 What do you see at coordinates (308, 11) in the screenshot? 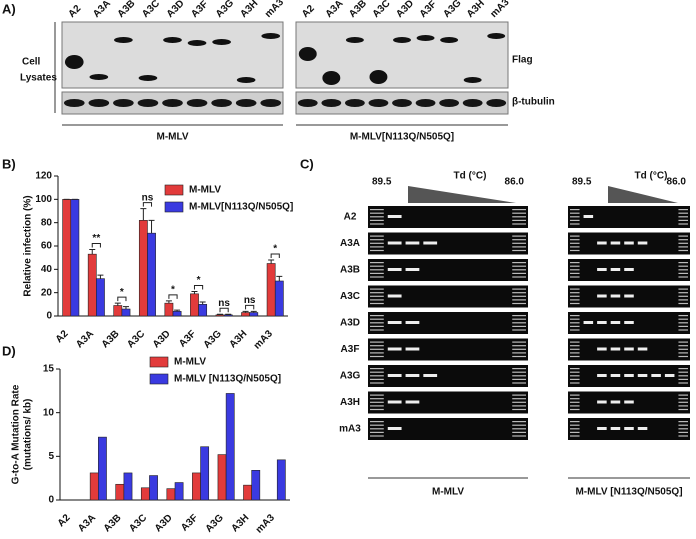
I see `lane-label: A2` at bounding box center [308, 11].